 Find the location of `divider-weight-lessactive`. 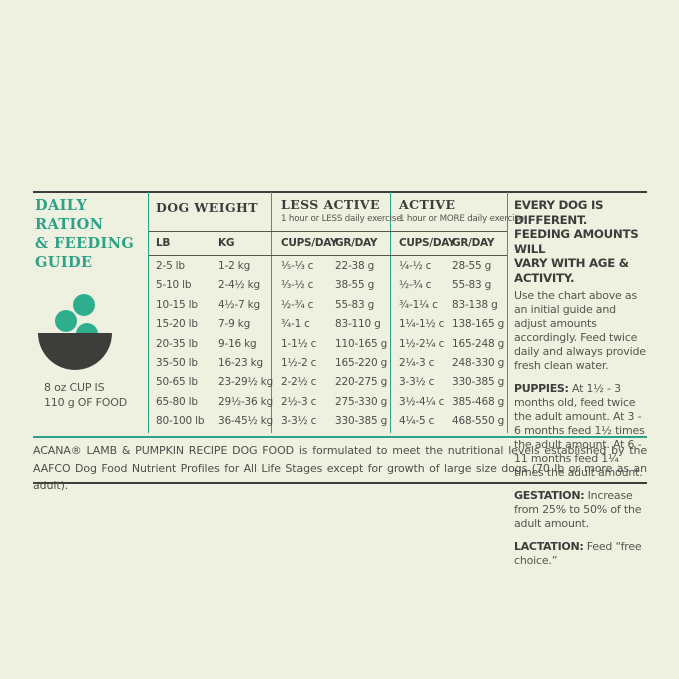

divider-weight-lessactive is located at coordinates (271, 312).